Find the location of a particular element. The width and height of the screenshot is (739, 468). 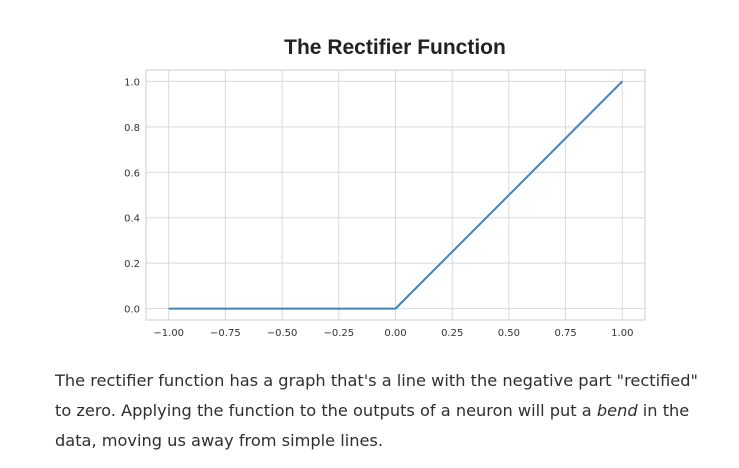

chart-title: The Rectifier Function is located at coordinates (395, 47).